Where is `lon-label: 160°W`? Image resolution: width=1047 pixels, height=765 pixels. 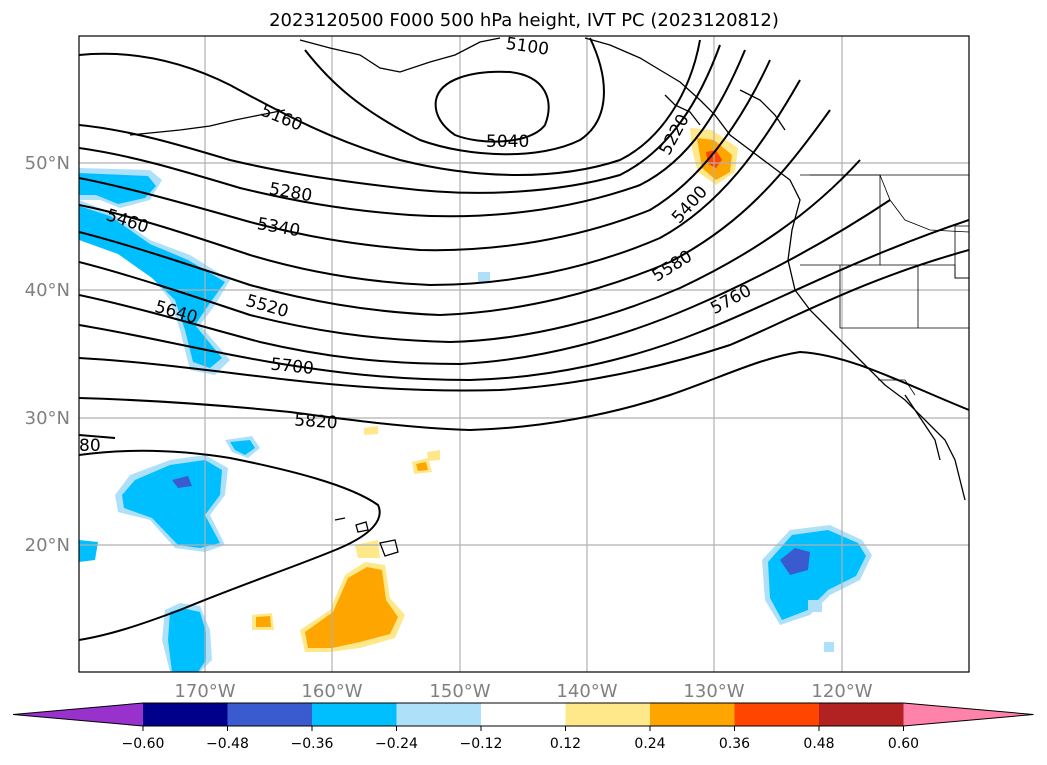 lon-label: 160°W is located at coordinates (331, 691).